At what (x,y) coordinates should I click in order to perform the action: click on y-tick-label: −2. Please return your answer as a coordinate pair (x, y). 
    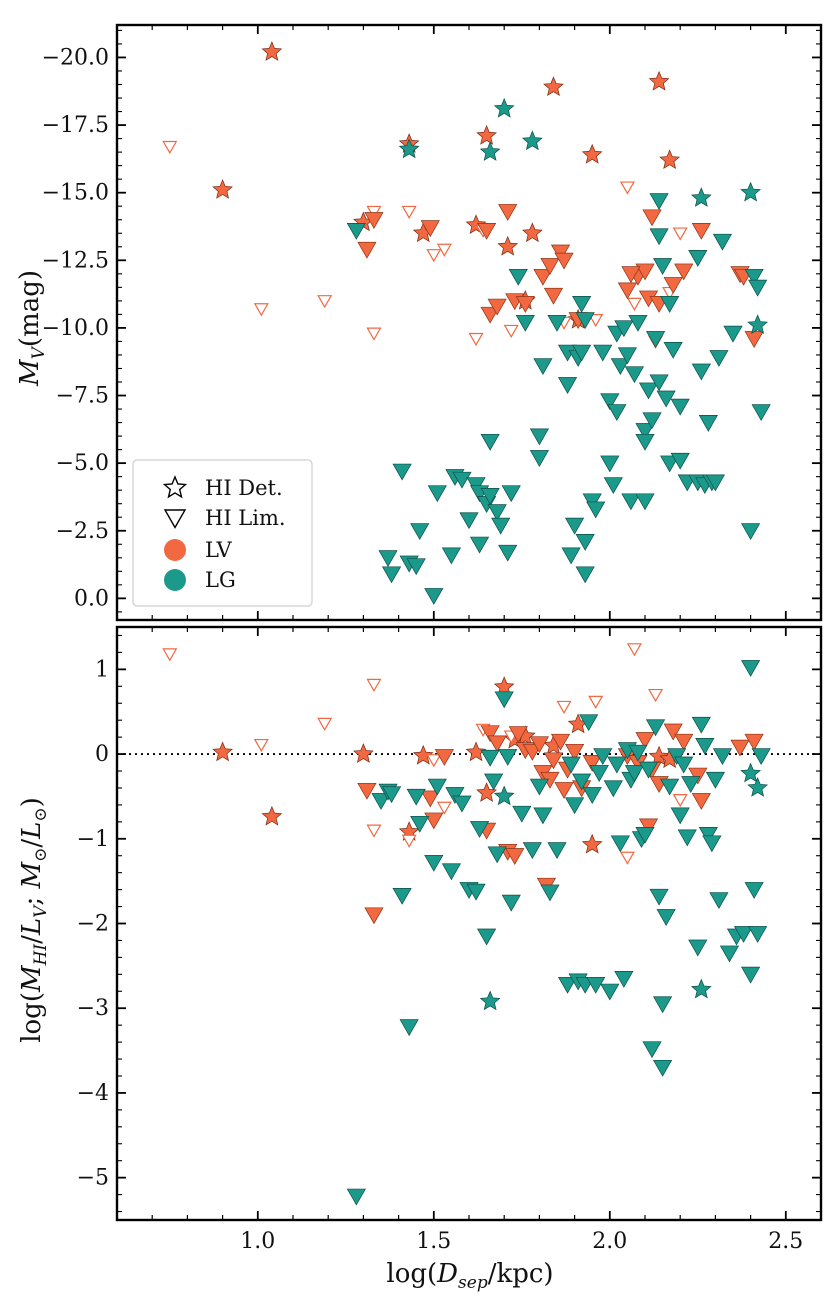
    Looking at the image, I should click on (93, 924).